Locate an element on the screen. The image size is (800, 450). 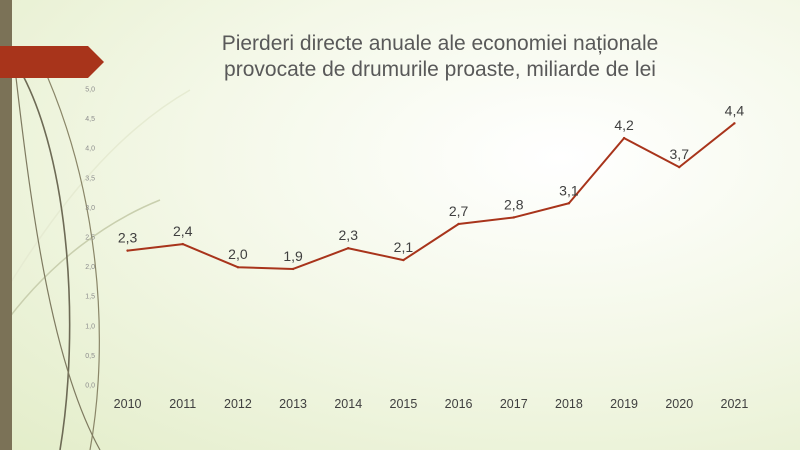
x-tick-label: 2016 is located at coordinates (459, 404).